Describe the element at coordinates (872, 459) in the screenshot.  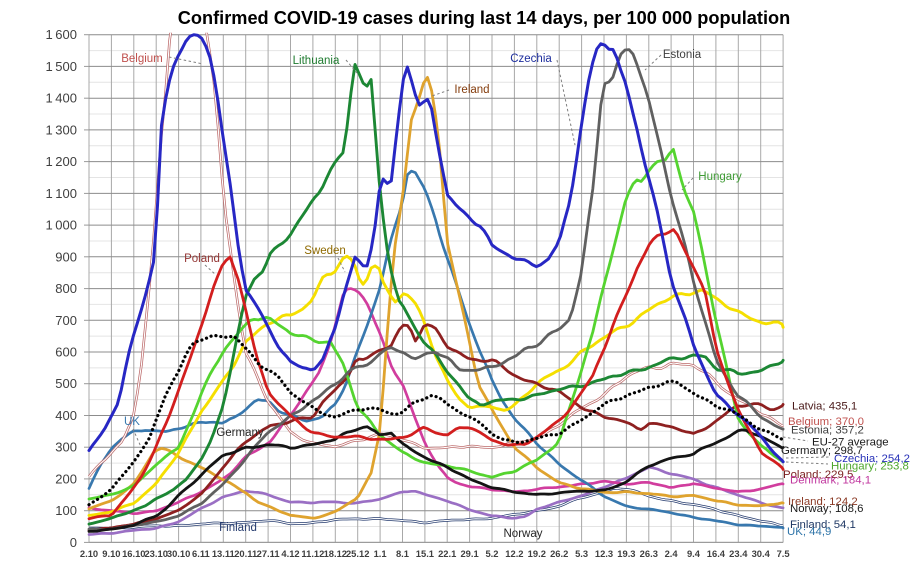
I see `svg-text: Czechia; 254,2` at that location.